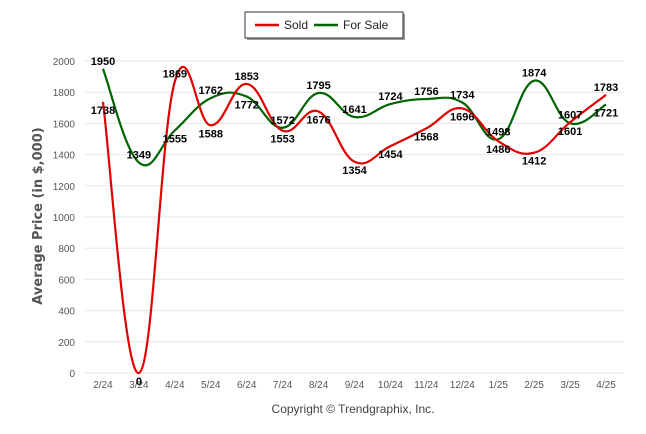 The height and width of the screenshot is (434, 646). What do you see at coordinates (390, 155) in the screenshot?
I see `data-label: 1454` at bounding box center [390, 155].